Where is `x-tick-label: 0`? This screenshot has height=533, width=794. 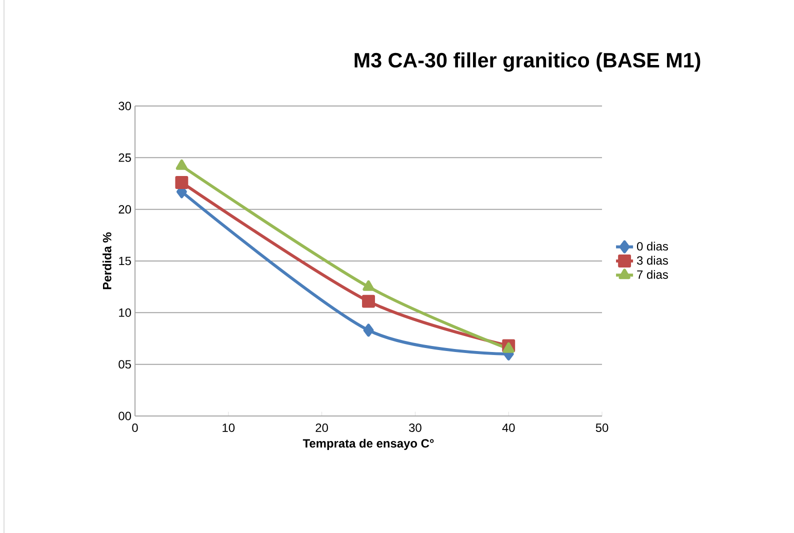 x-tick-label: 0 is located at coordinates (135, 428).